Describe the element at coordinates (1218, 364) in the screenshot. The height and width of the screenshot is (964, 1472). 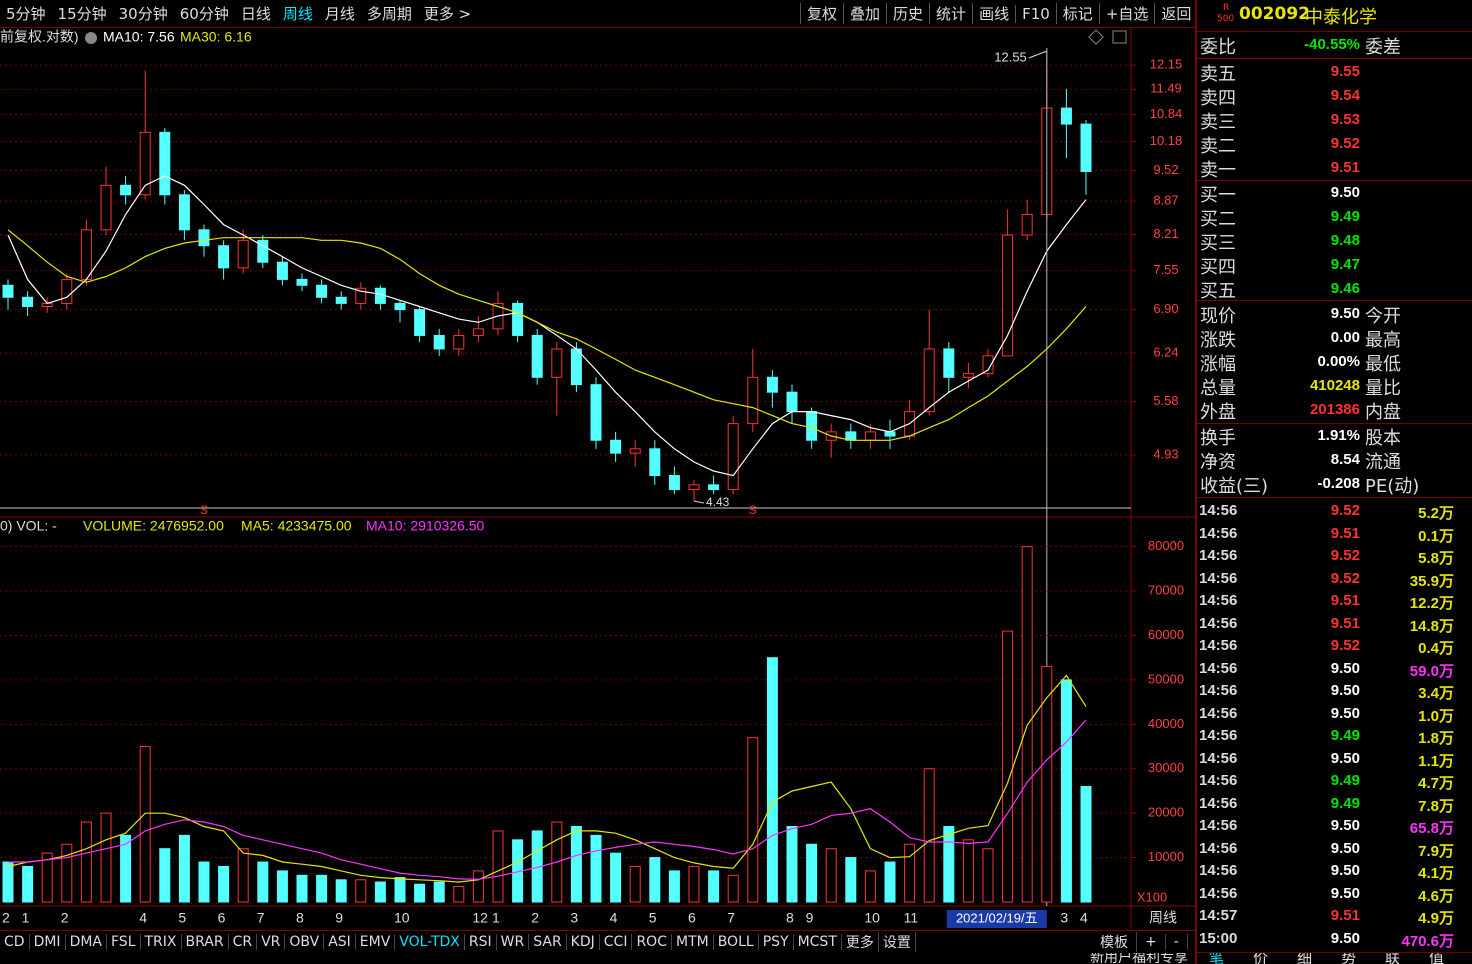
I see `row-label: 涨幅` at that location.